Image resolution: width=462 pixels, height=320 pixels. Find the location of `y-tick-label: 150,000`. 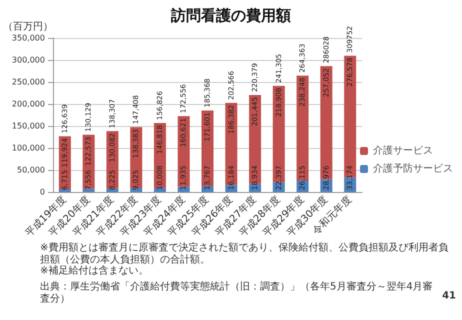

y-tick-label: 150,000 is located at coordinates (28, 126).